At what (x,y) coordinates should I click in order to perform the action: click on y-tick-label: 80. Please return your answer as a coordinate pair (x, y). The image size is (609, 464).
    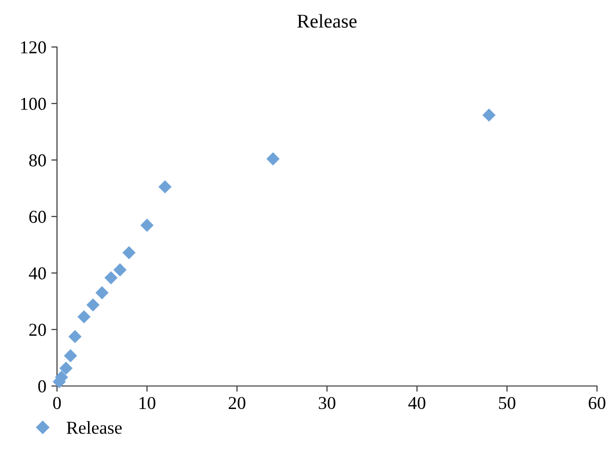
    Looking at the image, I should click on (37, 160).